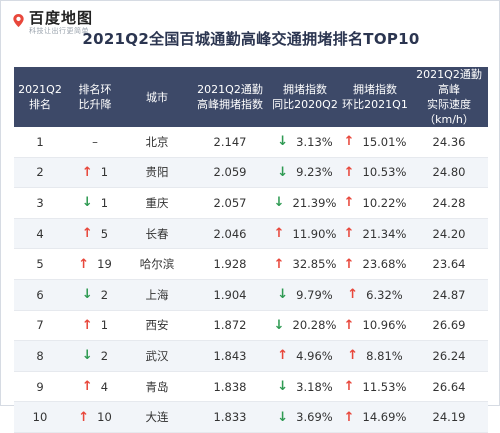  Describe the element at coordinates (314, 141) in the screenshot. I see `cell-yoy-value: 3.13%` at that location.